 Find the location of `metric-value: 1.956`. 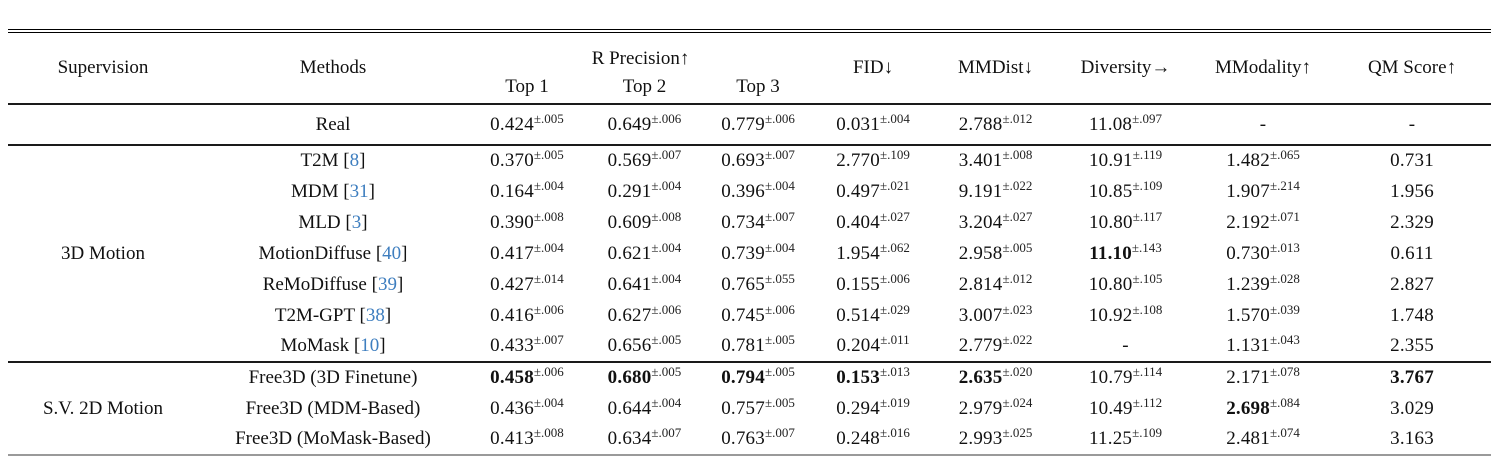

metric-value: 1.956 is located at coordinates (1412, 191).